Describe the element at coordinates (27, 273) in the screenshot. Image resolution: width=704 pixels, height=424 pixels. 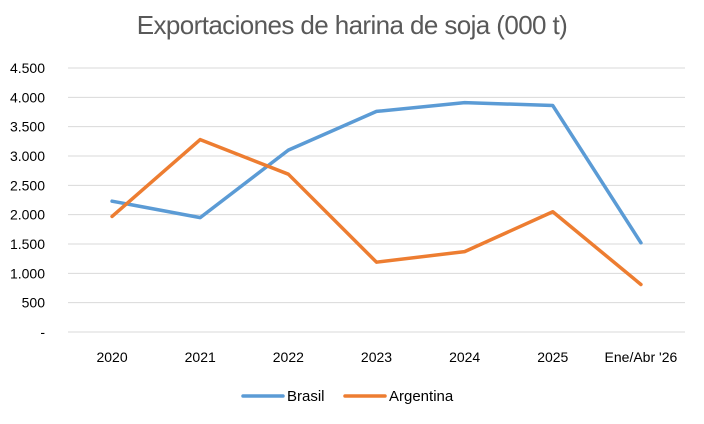
I see `y-tick-label: 1.000` at that location.